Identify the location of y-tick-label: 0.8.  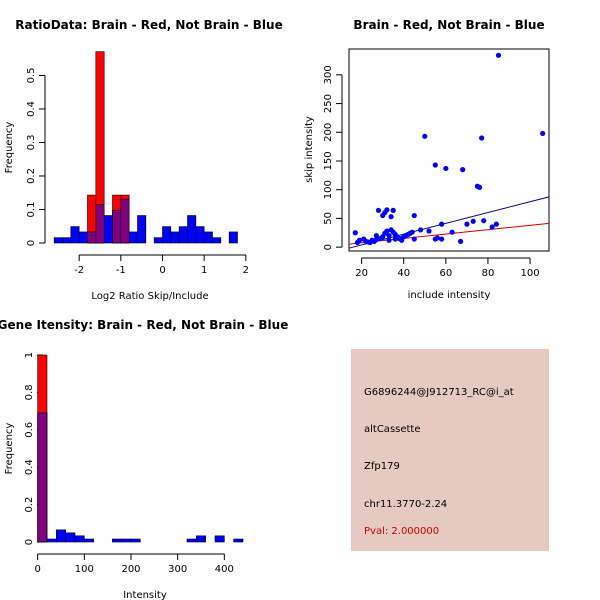
(29, 392).